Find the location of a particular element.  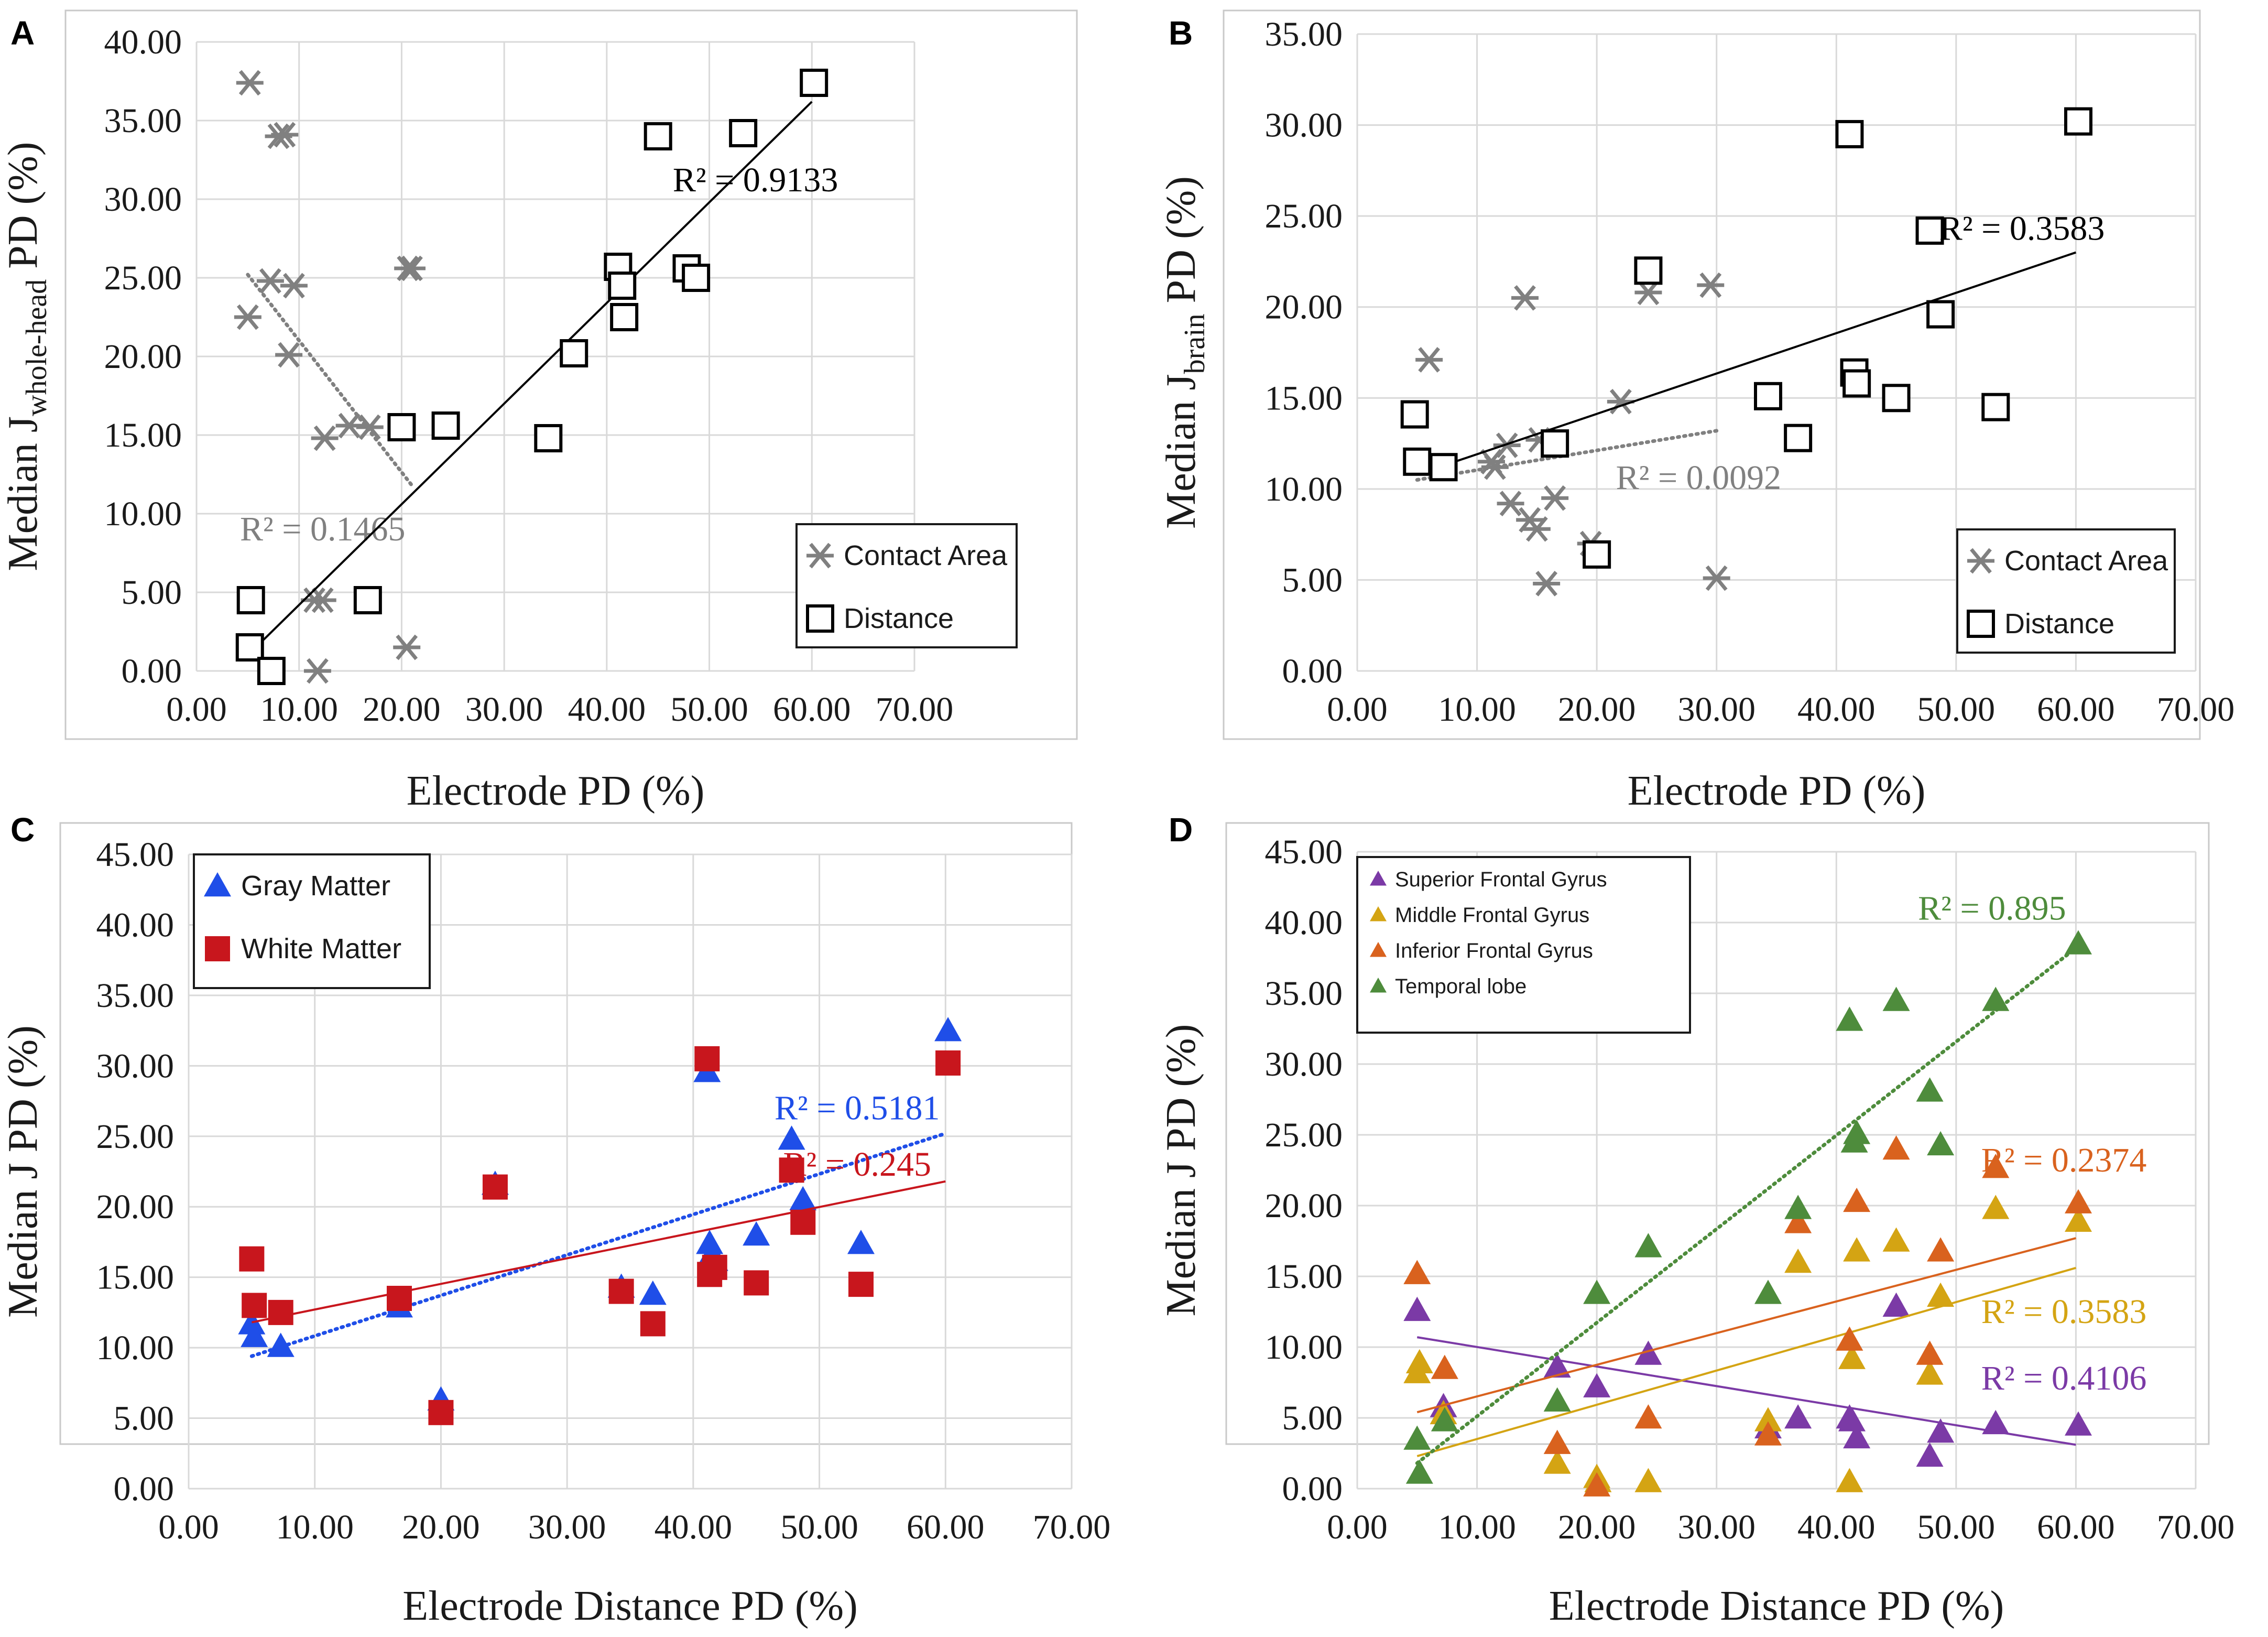

legend-item: Distance is located at coordinates (880, 619).